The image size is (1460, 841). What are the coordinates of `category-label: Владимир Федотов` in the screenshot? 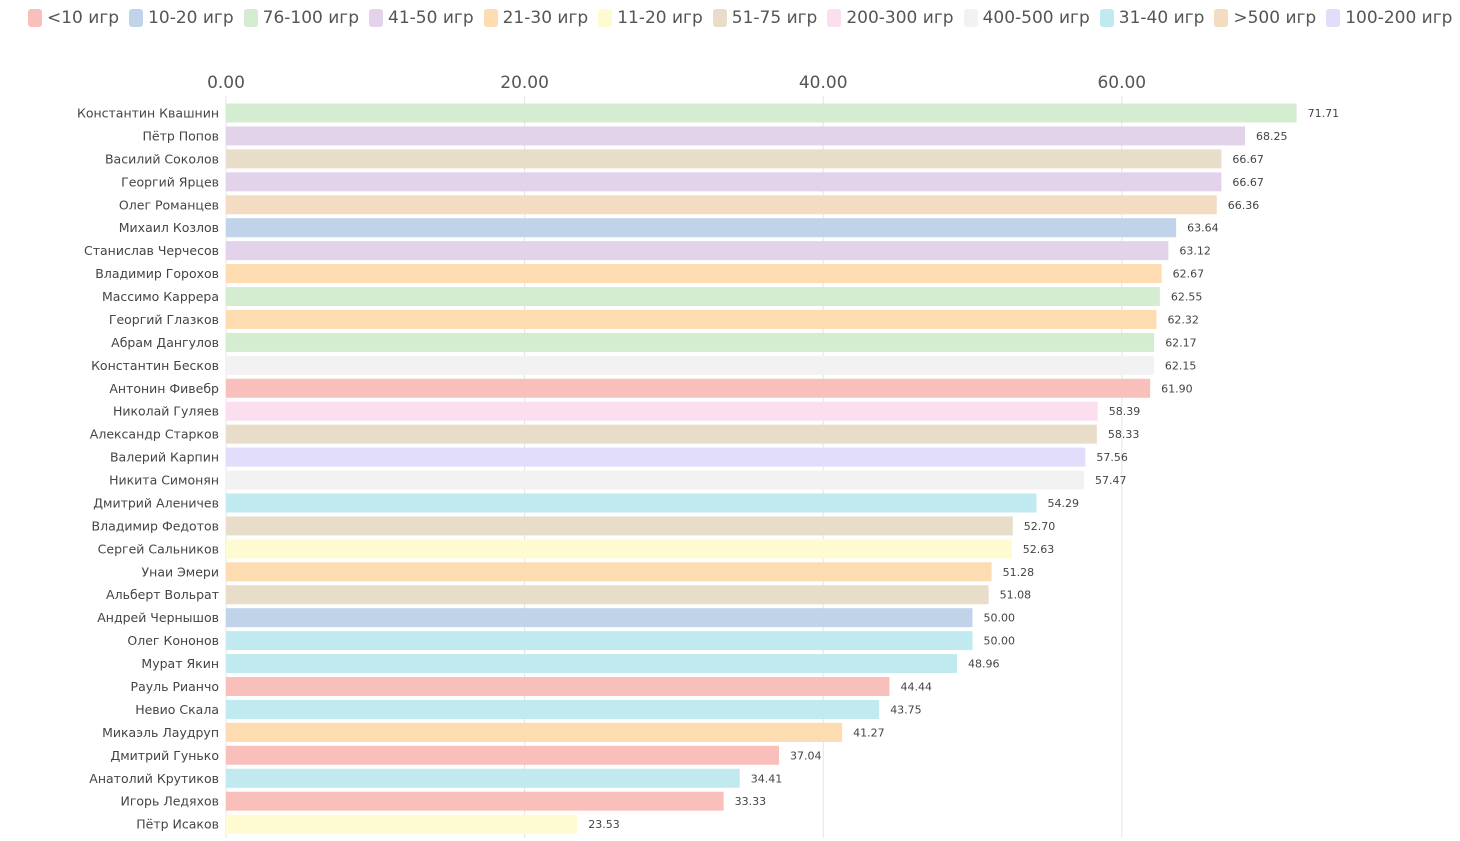 It's located at (156, 525).